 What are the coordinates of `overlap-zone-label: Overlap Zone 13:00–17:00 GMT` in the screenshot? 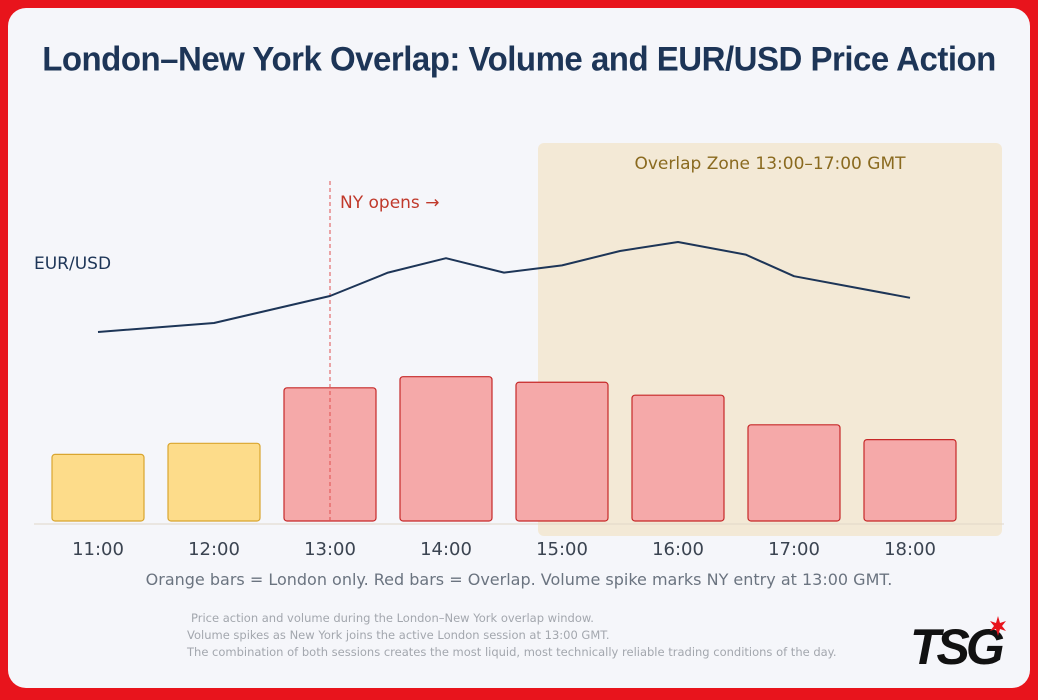 It's located at (770, 164).